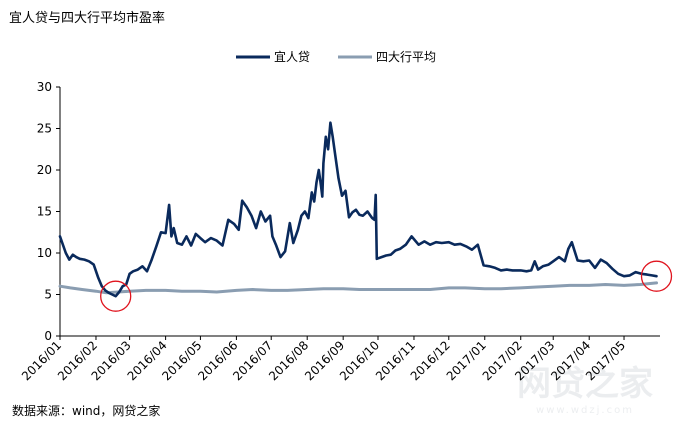 This screenshot has height=428, width=681. Describe the element at coordinates (585, 410) in the screenshot. I see `watermark-url-text: www.wdzj.com` at that location.